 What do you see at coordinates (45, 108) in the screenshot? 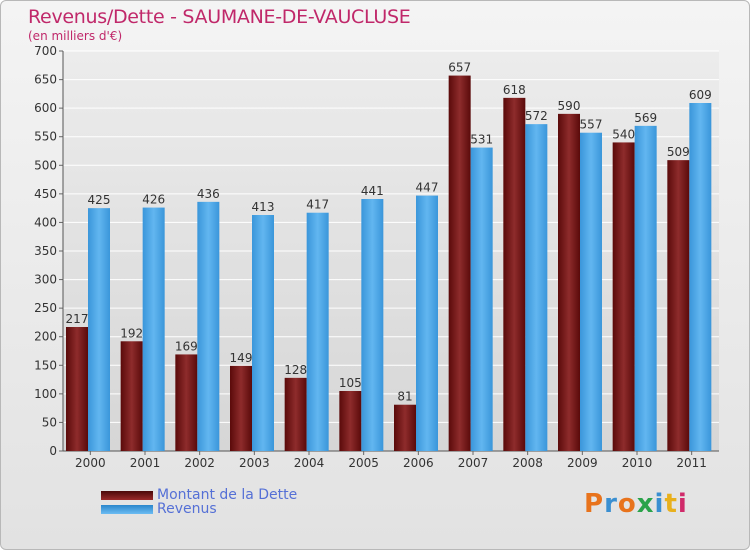
I see `y-tick-label: 600` at bounding box center [45, 108].